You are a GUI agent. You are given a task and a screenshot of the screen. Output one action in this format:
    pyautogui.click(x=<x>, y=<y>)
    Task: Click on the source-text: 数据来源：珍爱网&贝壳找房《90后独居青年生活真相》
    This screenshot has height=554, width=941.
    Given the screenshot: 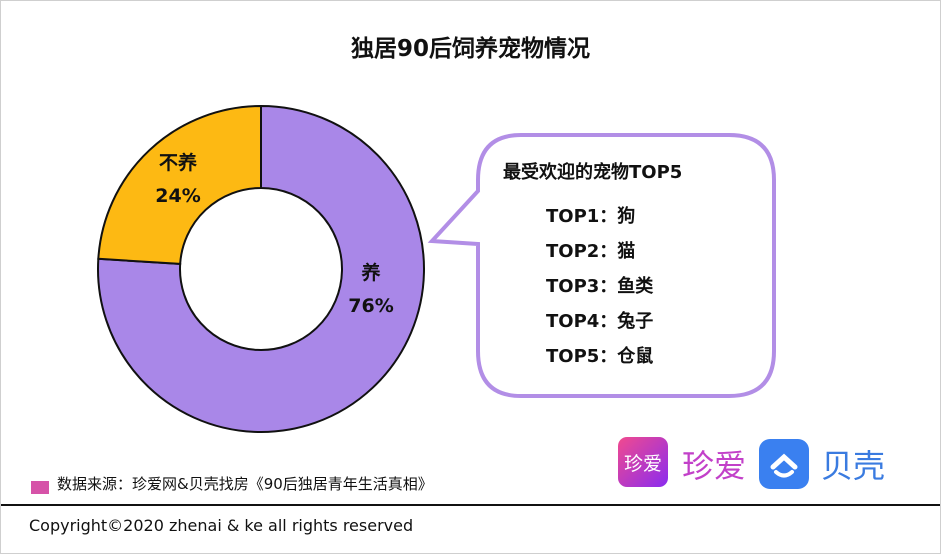 What is the action you would take?
    pyautogui.click(x=245, y=484)
    